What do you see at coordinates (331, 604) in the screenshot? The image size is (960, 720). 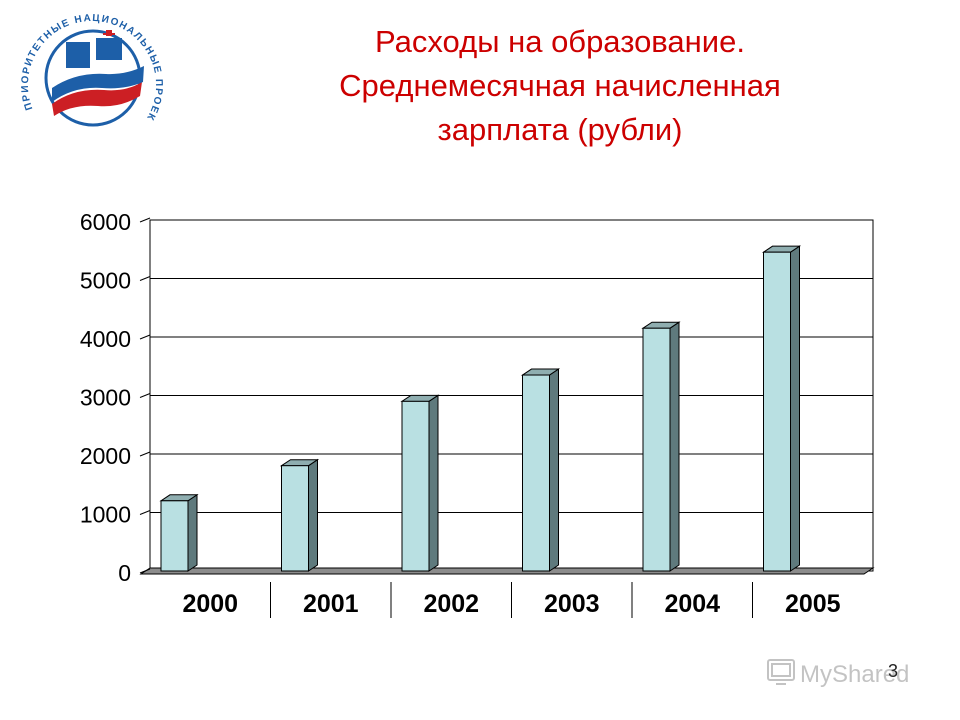 I see `x-tick-label: 2001` at bounding box center [331, 604].